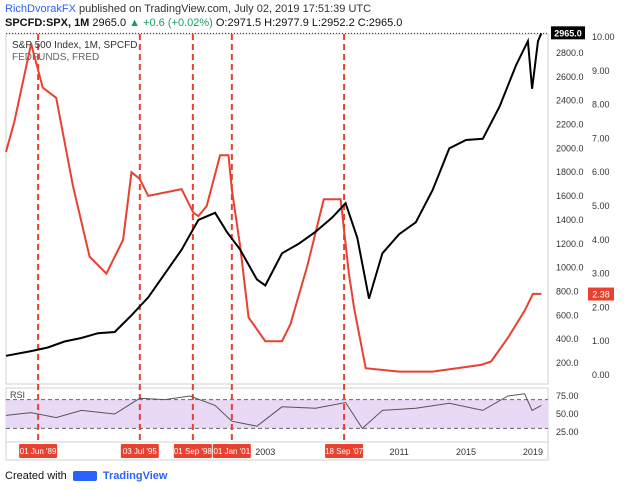  What do you see at coordinates (567, 432) in the screenshot?
I see `rsi-tick-label: 25.00` at bounding box center [567, 432].